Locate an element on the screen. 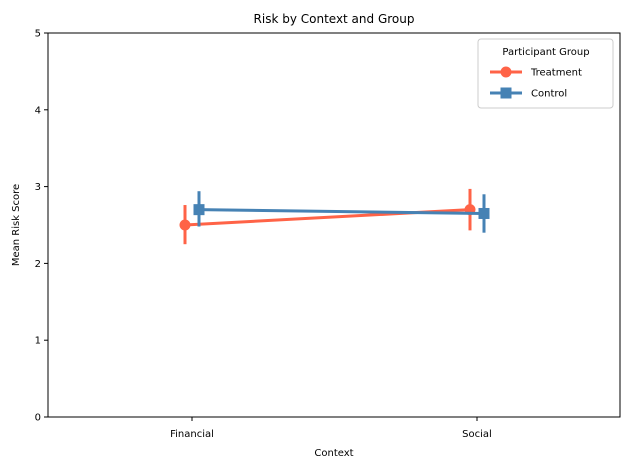 This screenshot has height=470, width=630. y-tick-label: 3 is located at coordinates (38, 187).